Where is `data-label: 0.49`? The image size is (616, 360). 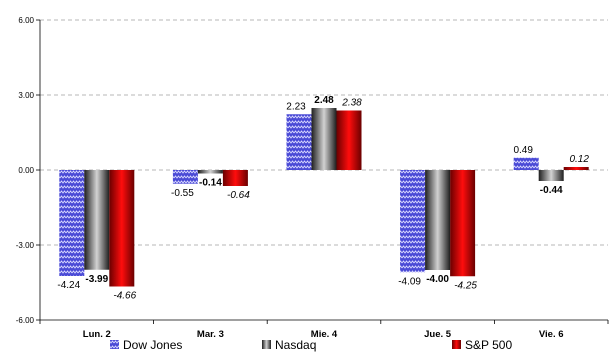 data-label: 0.49 is located at coordinates (523, 150).